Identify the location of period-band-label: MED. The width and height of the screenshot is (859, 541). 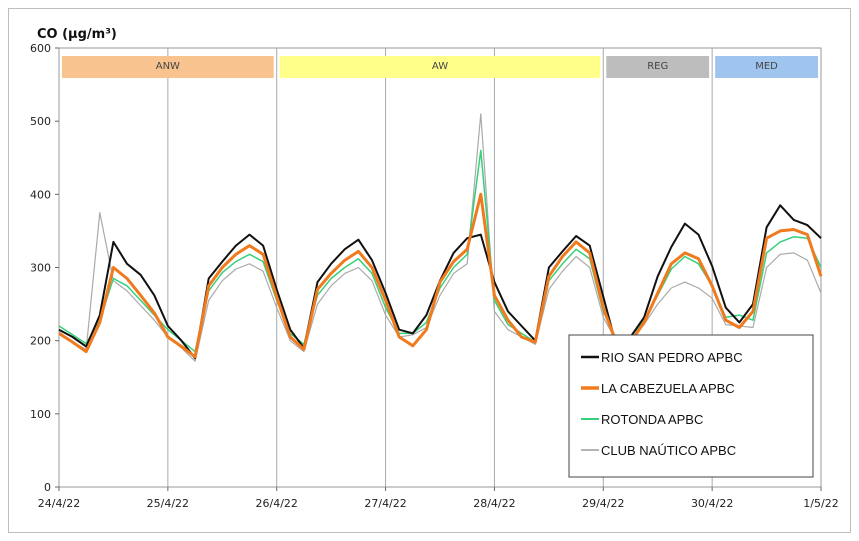
(766, 66).